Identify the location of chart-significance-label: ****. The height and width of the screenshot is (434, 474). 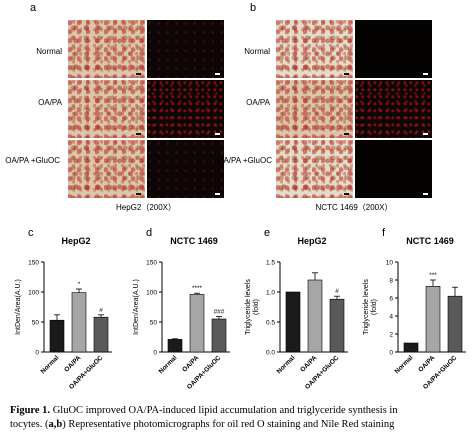
(197, 288).